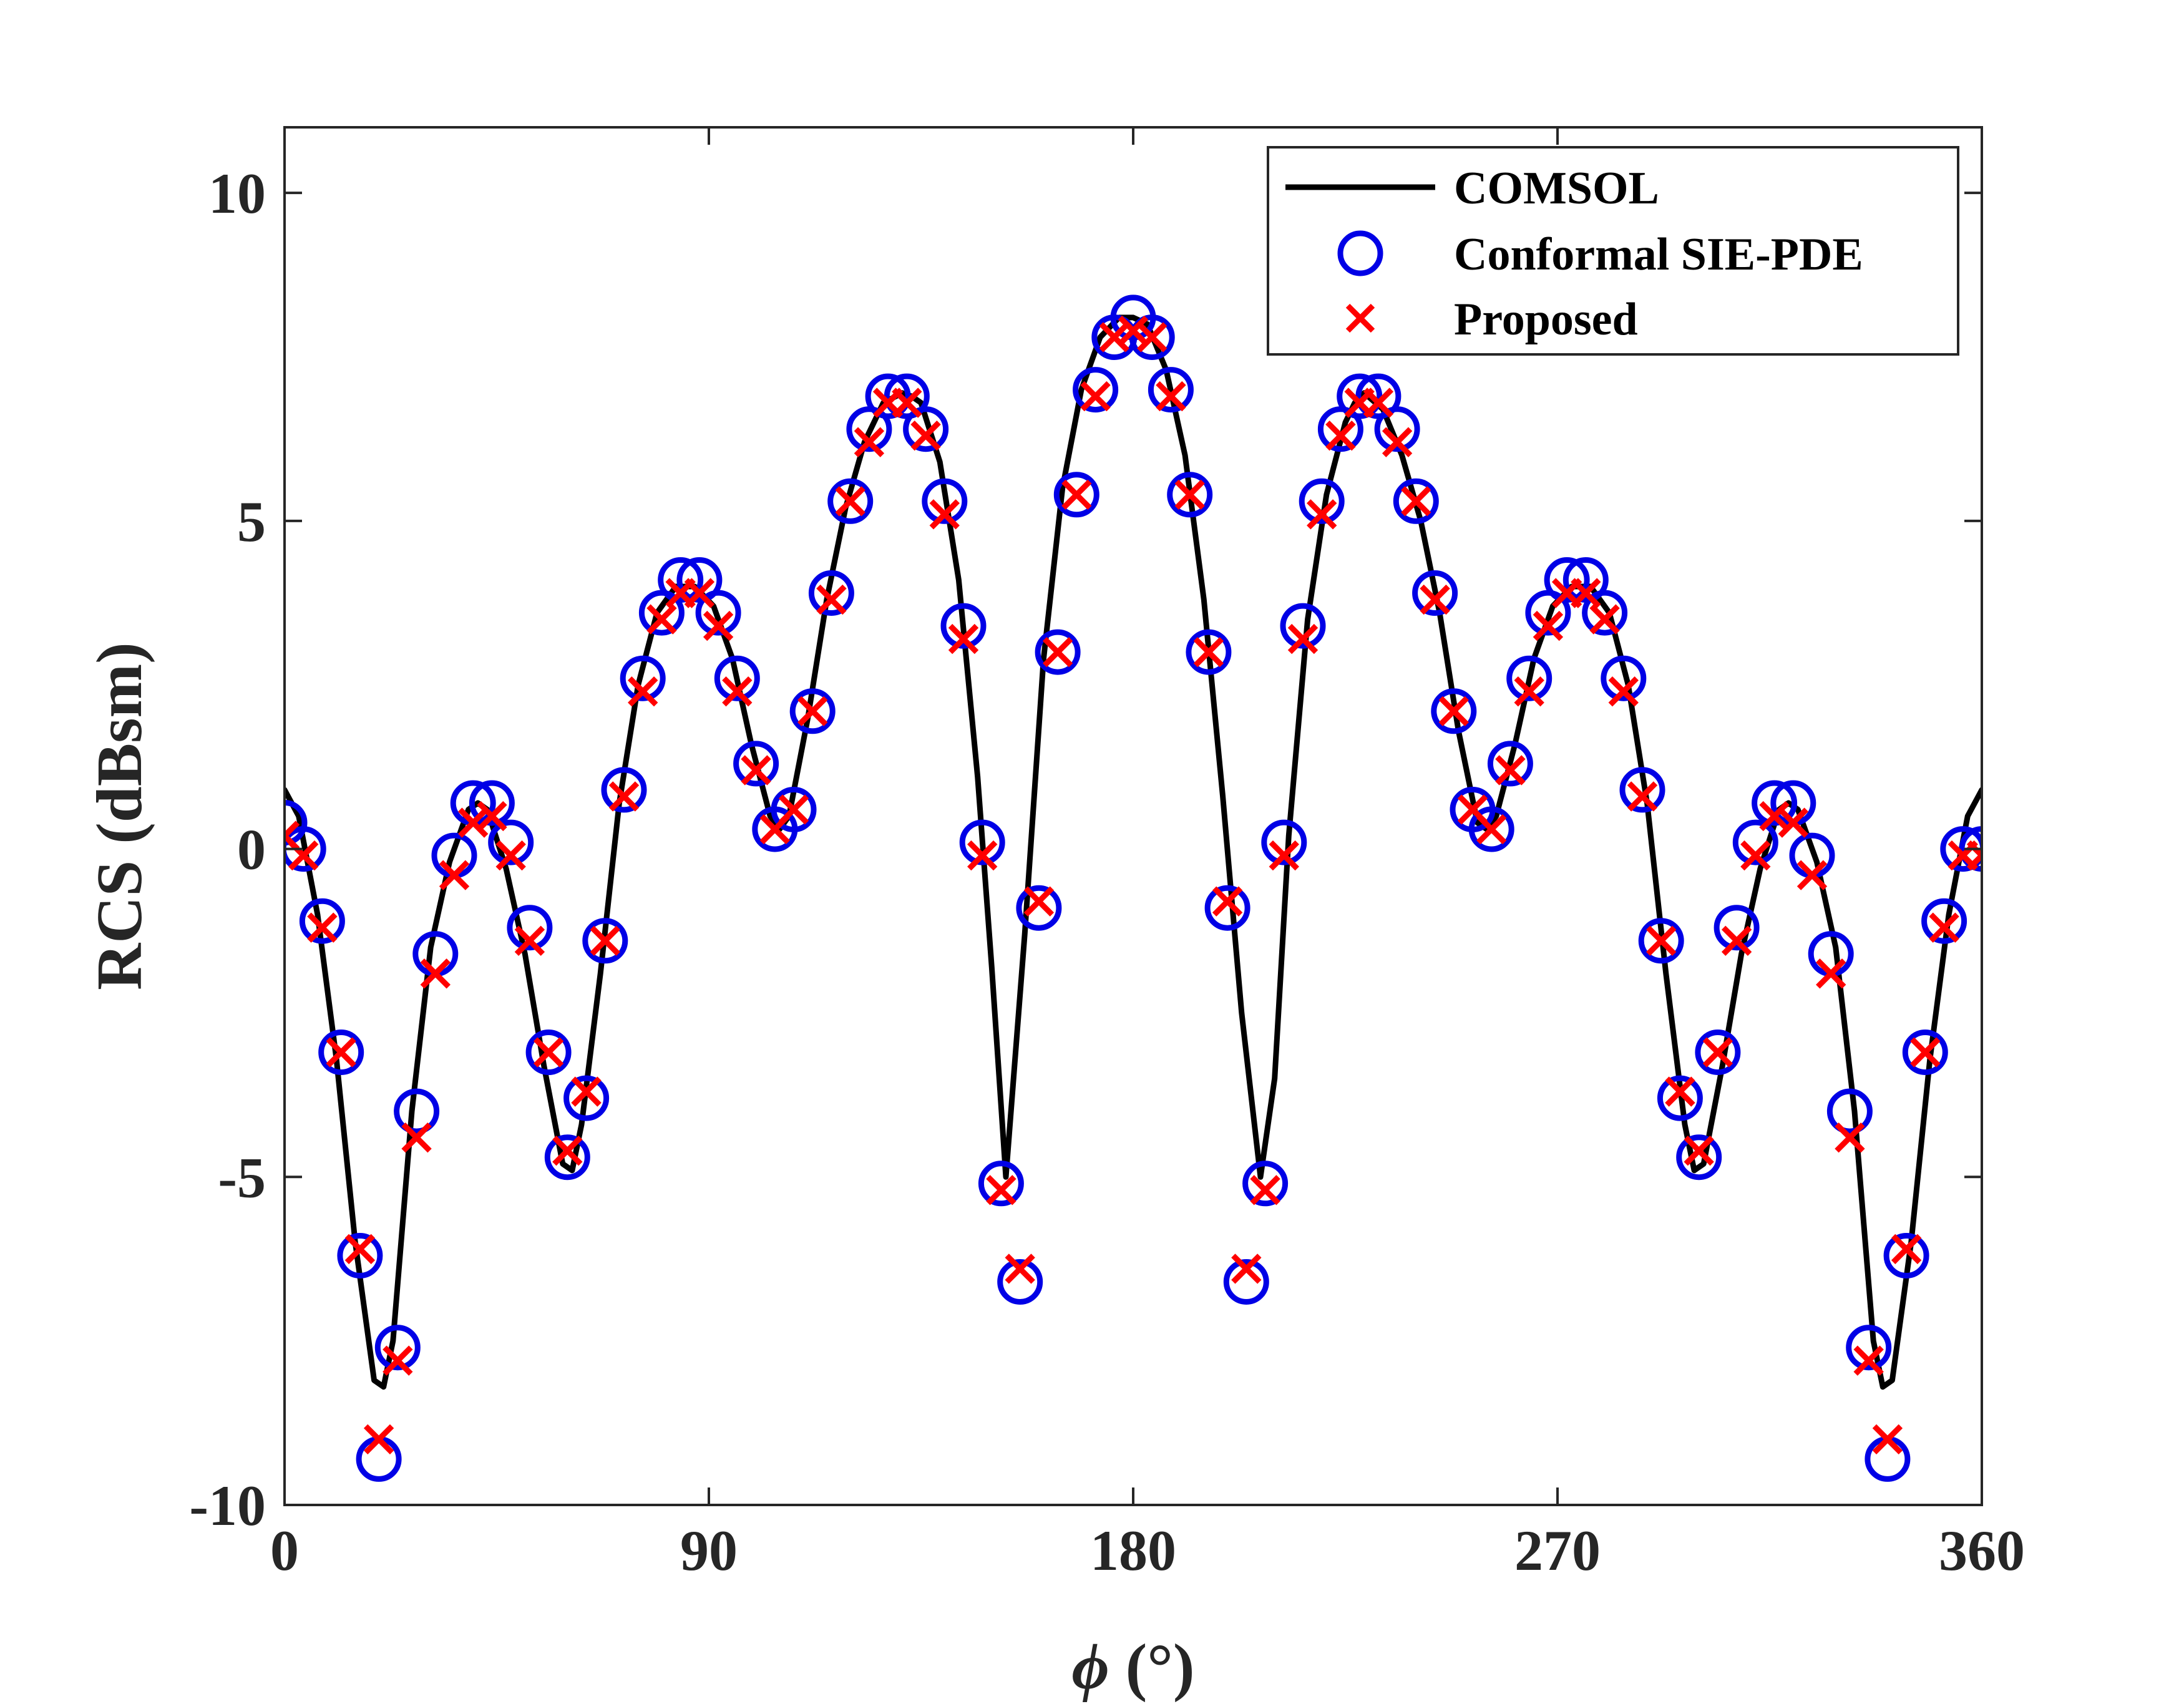  What do you see at coordinates (1360, 318) in the screenshot?
I see `legend-cross-swatch` at bounding box center [1360, 318].